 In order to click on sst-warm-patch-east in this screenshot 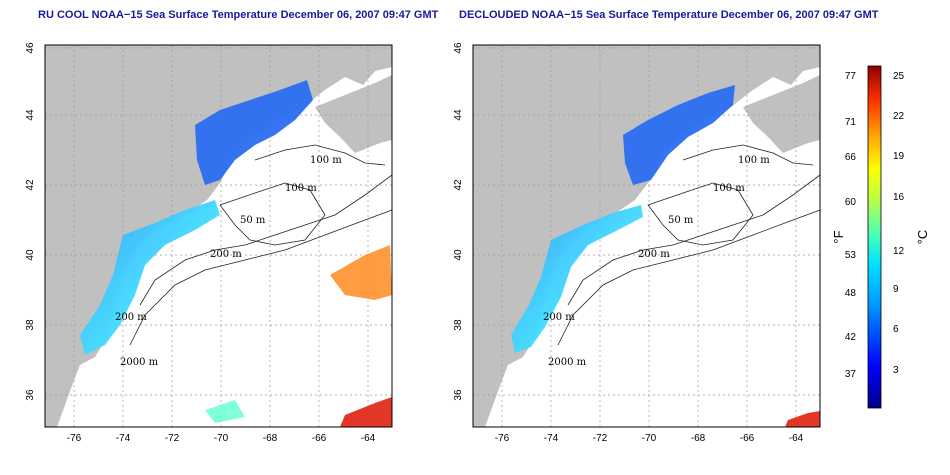, I will do `click(361, 272)`.